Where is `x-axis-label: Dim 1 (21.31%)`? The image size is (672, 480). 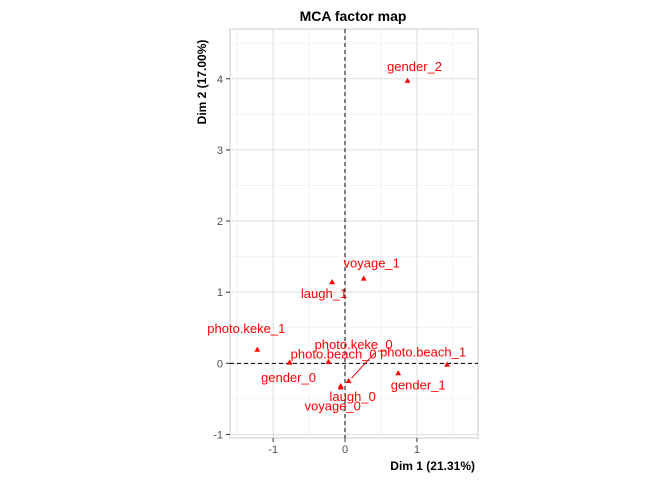 x-axis-label: Dim 1 (21.31%) is located at coordinates (432, 466).